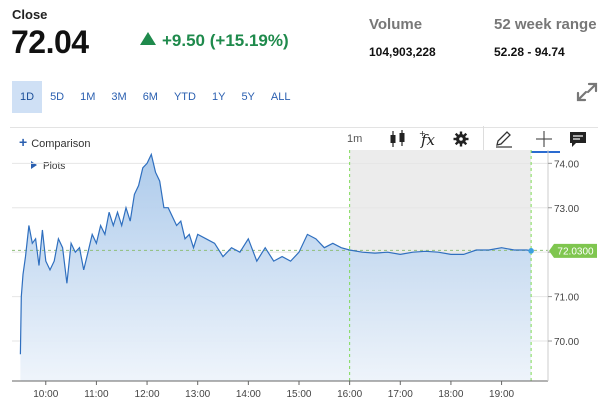  Describe the element at coordinates (587, 92) in the screenshot. I see `expand-icon` at that location.